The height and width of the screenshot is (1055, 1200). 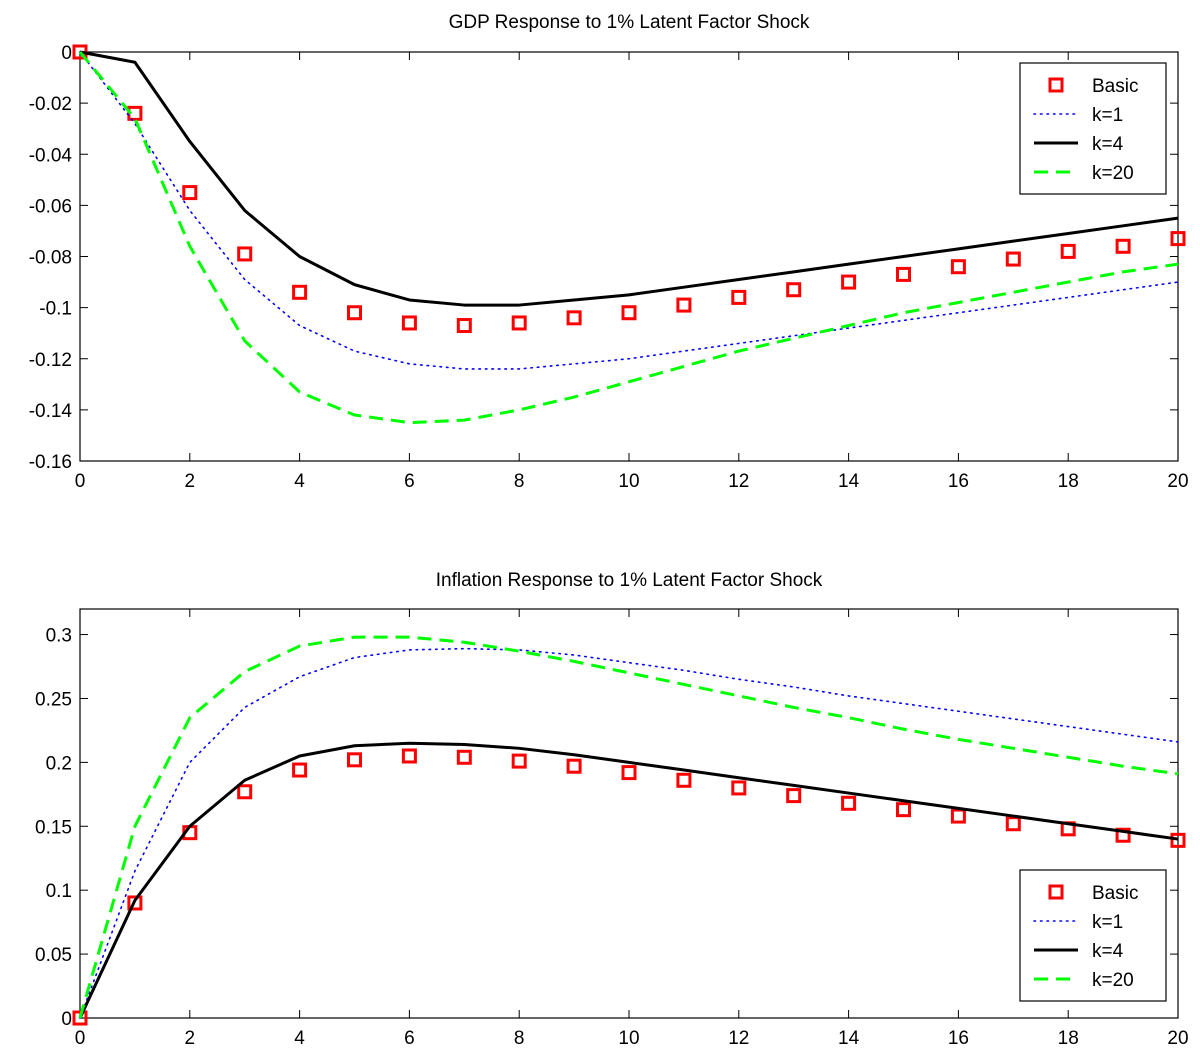 I want to click on y-tick-label: 0.25, so click(x=53, y=699).